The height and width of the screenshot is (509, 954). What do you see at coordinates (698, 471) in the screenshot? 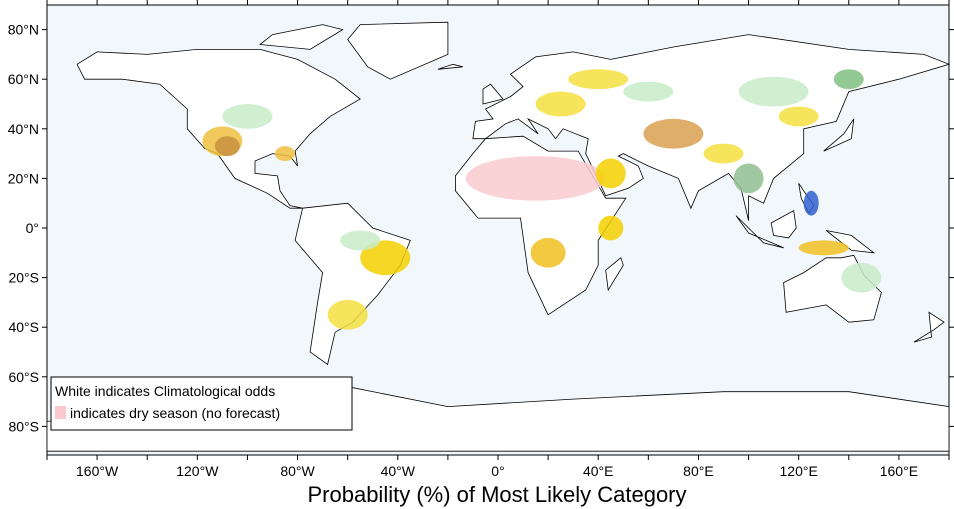
I see `lon-label: 80°E` at bounding box center [698, 471].